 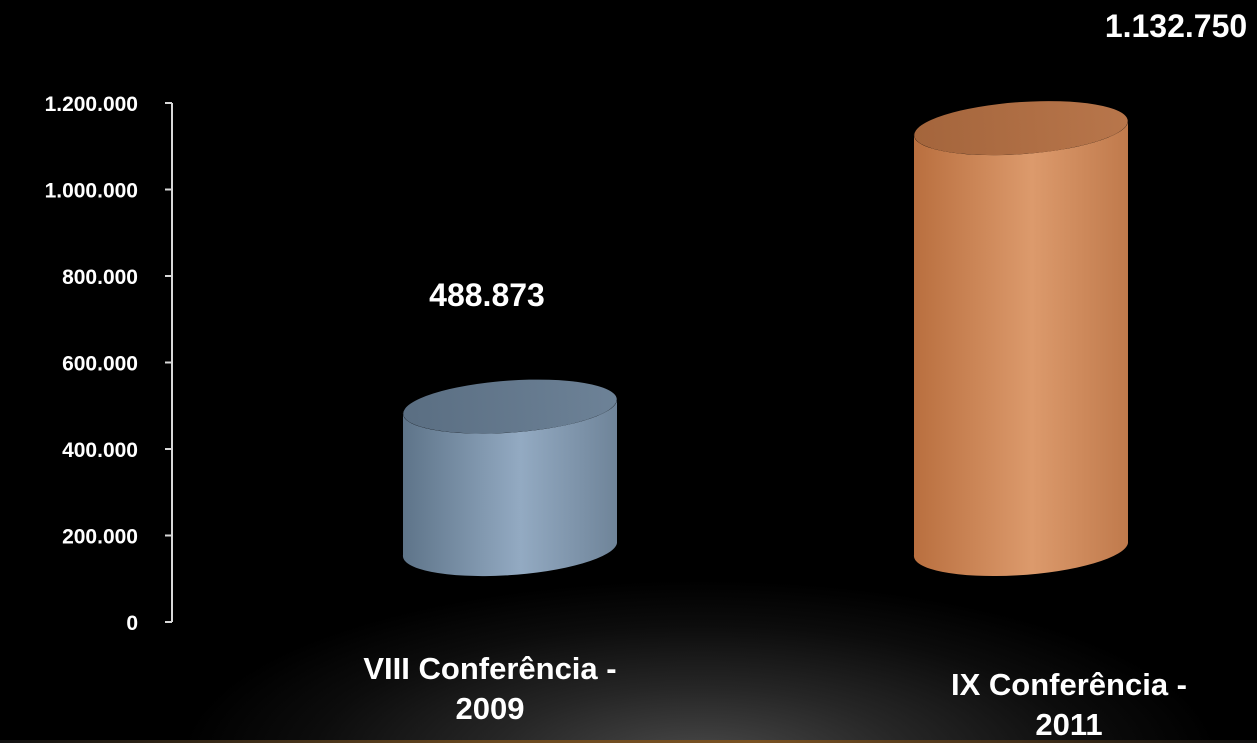 What do you see at coordinates (1068, 724) in the screenshot?
I see `category-label: 2011` at bounding box center [1068, 724].